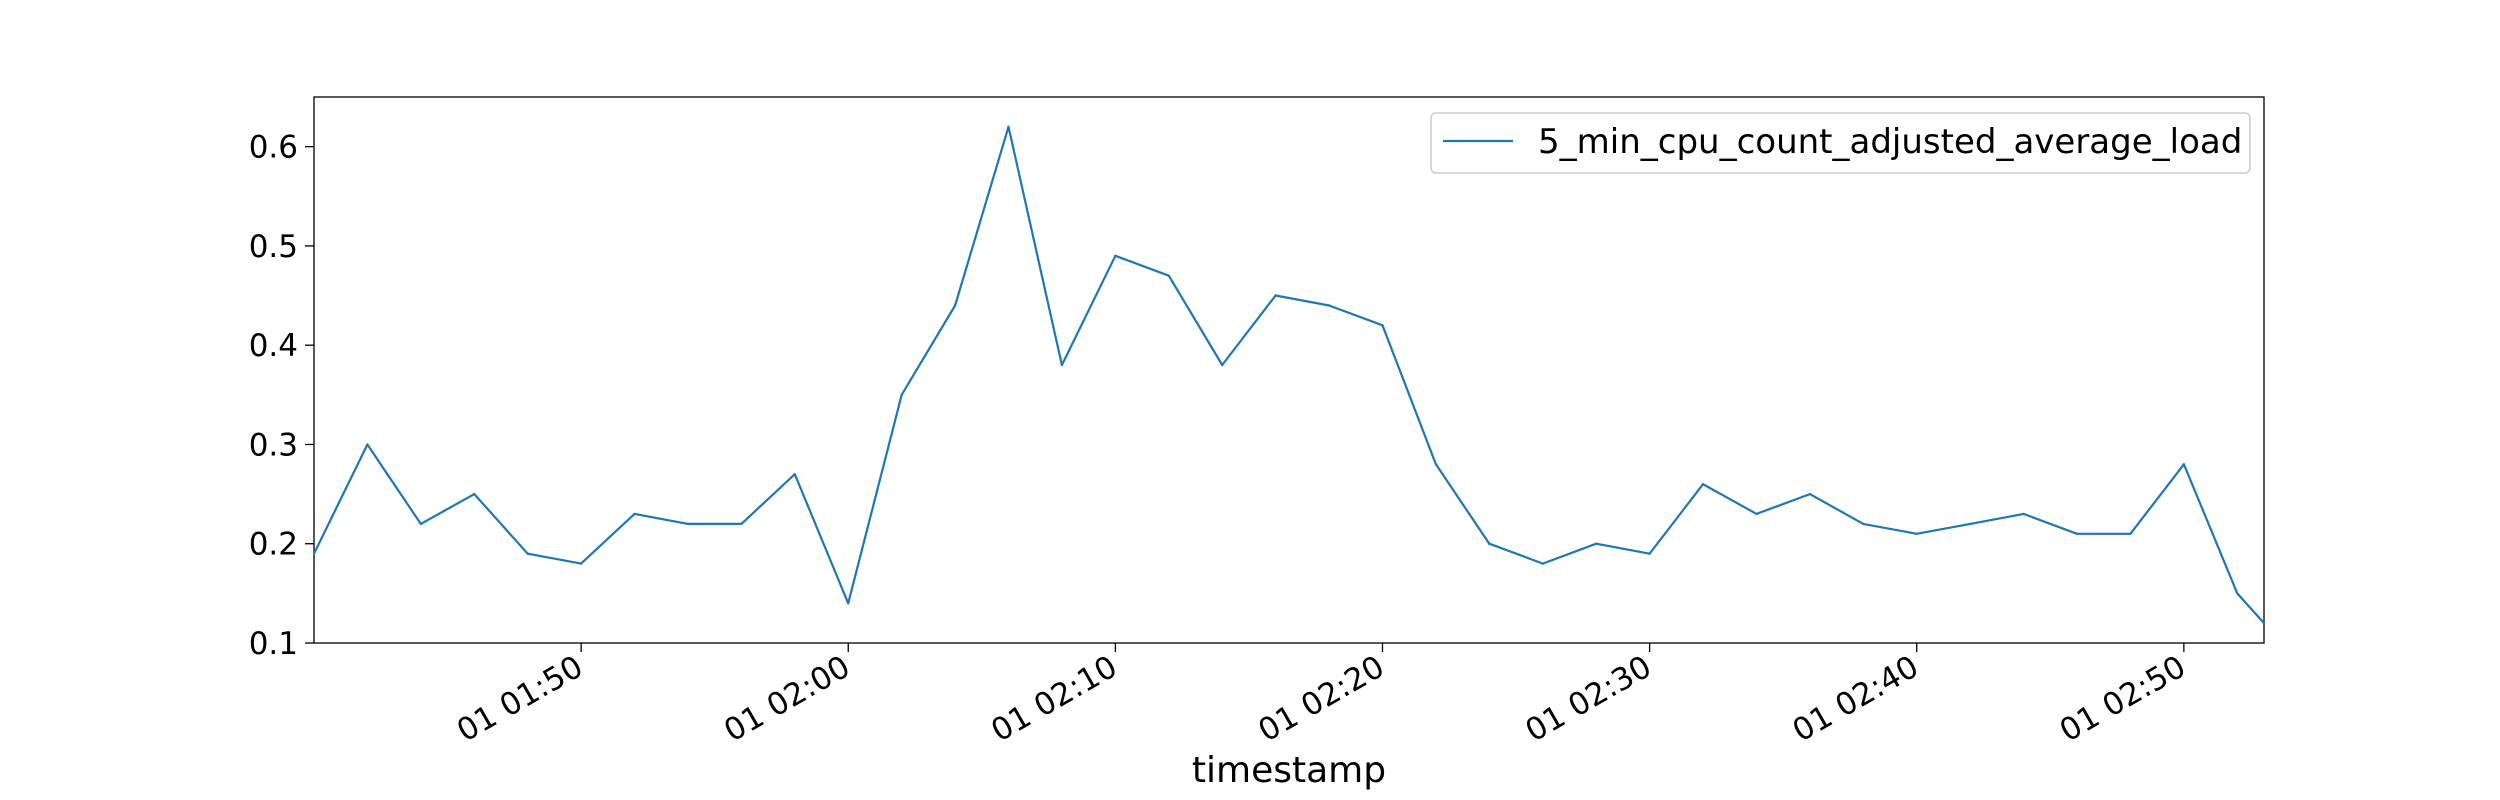  I want to click on legend: 5_min_cpu_count_adjusted_average_load, so click(1840, 143).